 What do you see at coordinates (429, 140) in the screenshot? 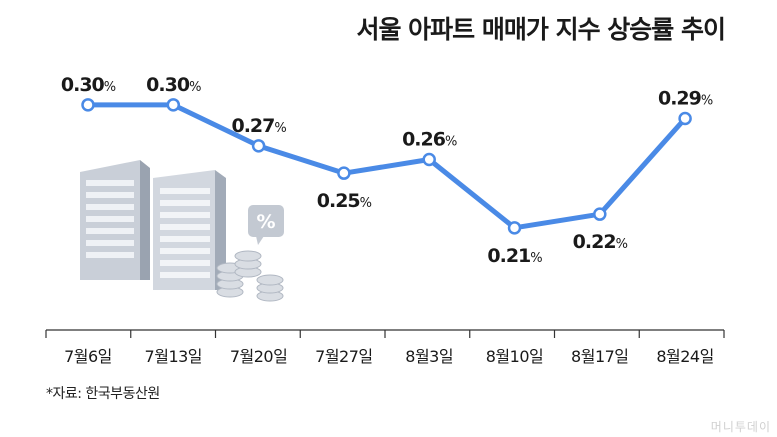
I see `data-label: 0.26%` at bounding box center [429, 140].